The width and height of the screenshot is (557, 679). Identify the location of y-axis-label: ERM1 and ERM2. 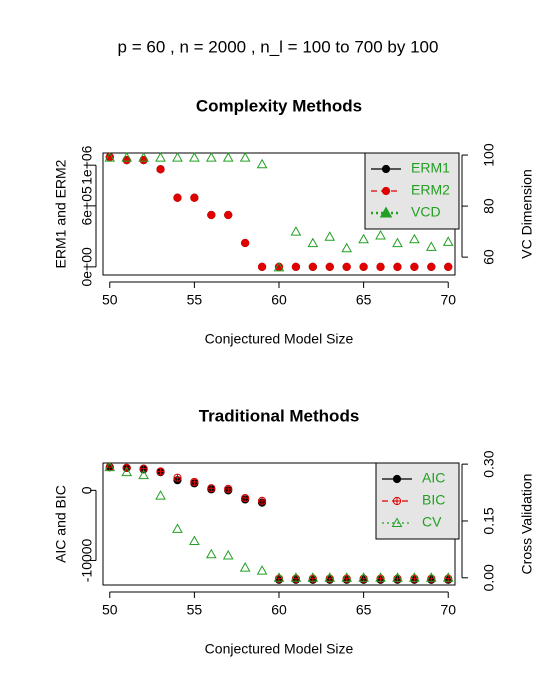
(61, 213).